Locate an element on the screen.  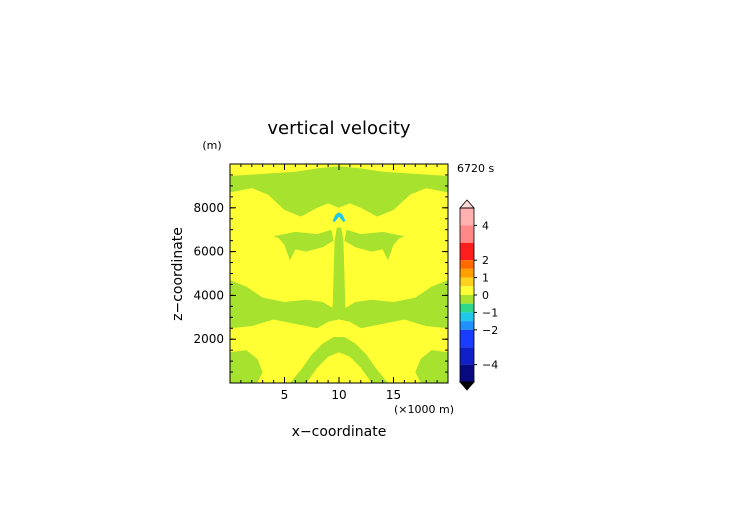
chart-title: vertical velocity is located at coordinates (339, 128).